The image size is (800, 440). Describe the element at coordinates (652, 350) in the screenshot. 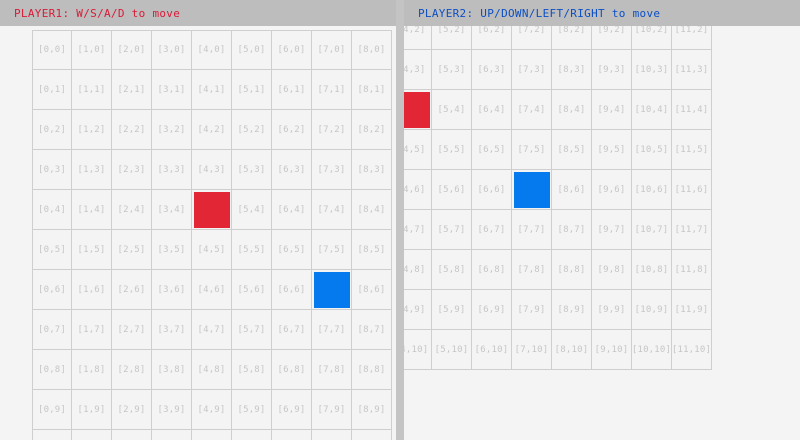

I see `grid-cell: [10,10]` at that location.